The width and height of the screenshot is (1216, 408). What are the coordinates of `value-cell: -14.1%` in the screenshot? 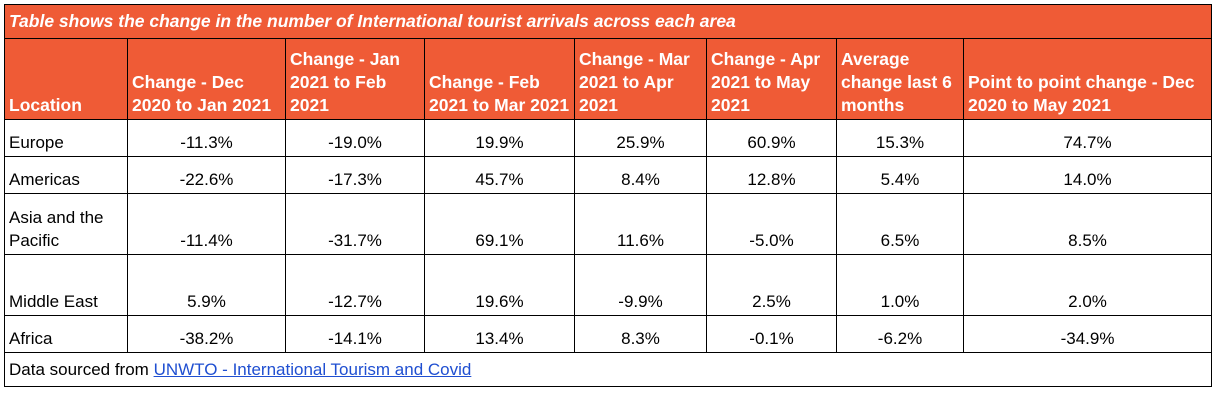 It's located at (355, 334).